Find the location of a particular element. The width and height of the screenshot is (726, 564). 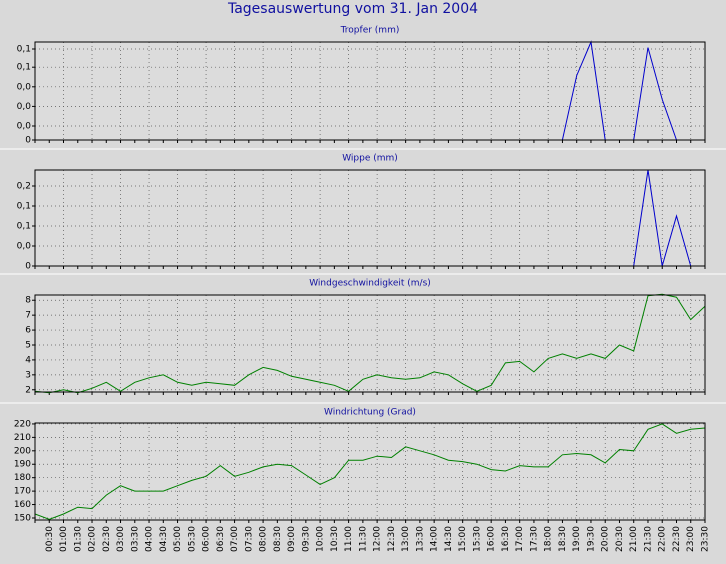

x-tick-label: 16:30 is located at coordinates (506, 539).